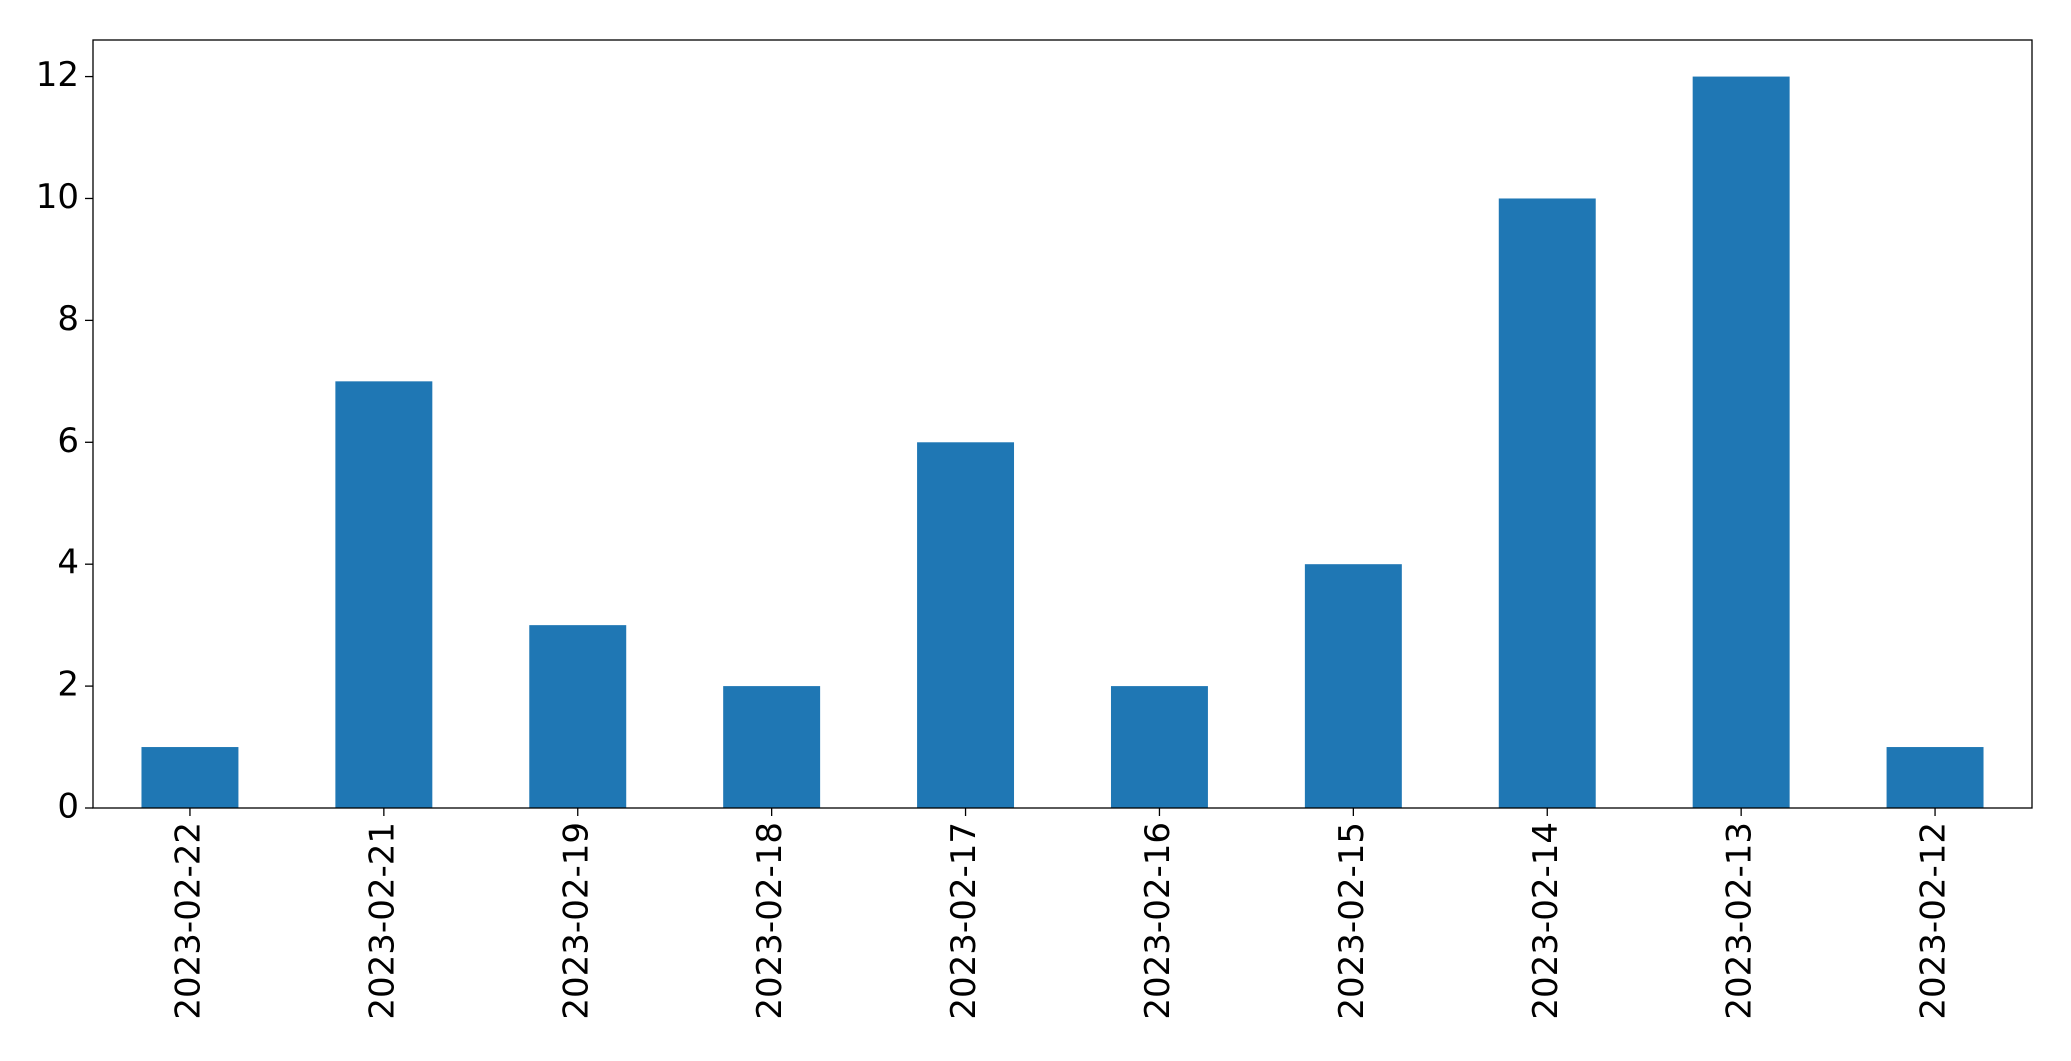  What do you see at coordinates (576, 921) in the screenshot?
I see `x-tick-label: 2023-02-19` at bounding box center [576, 921].